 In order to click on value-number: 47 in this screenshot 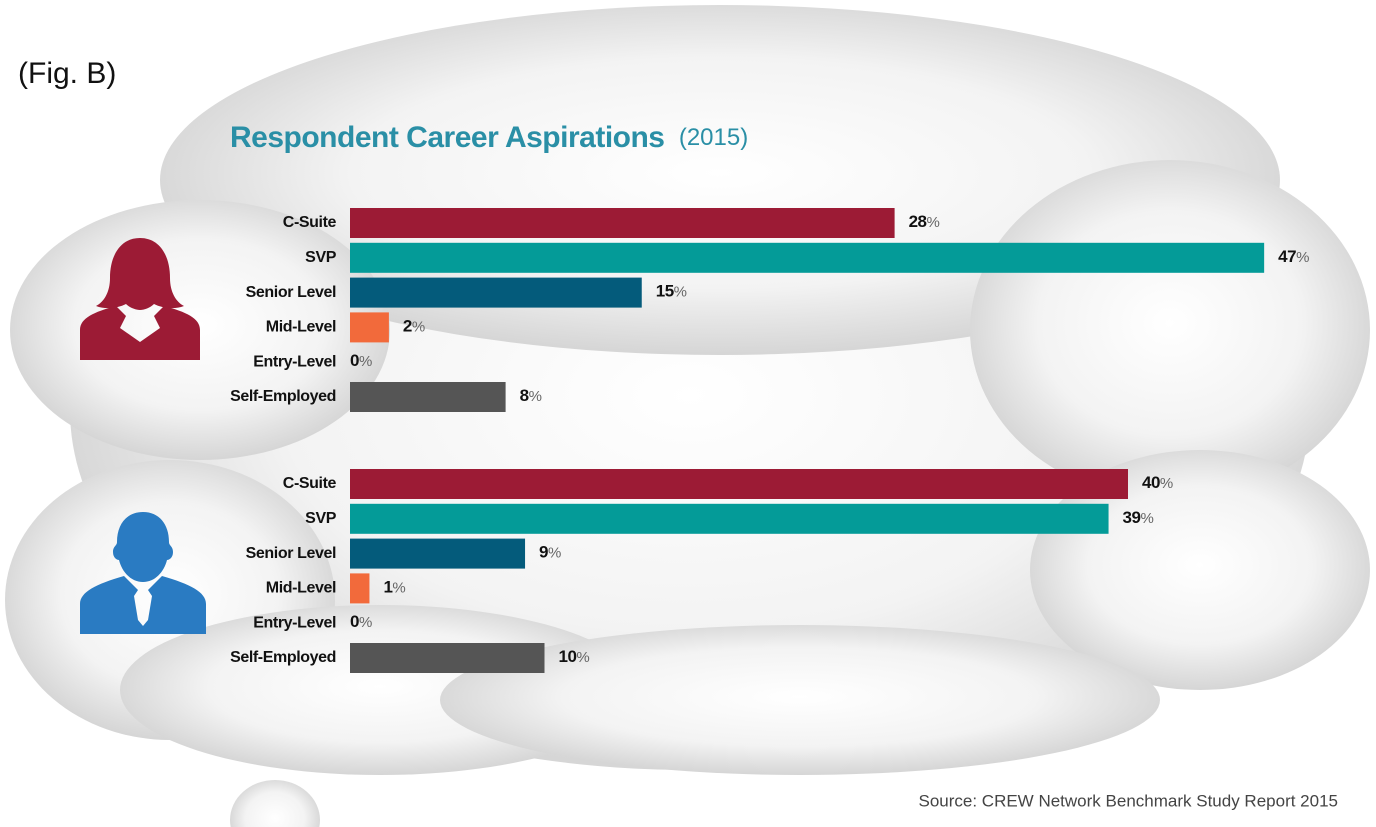, I will do `click(1287, 256)`.